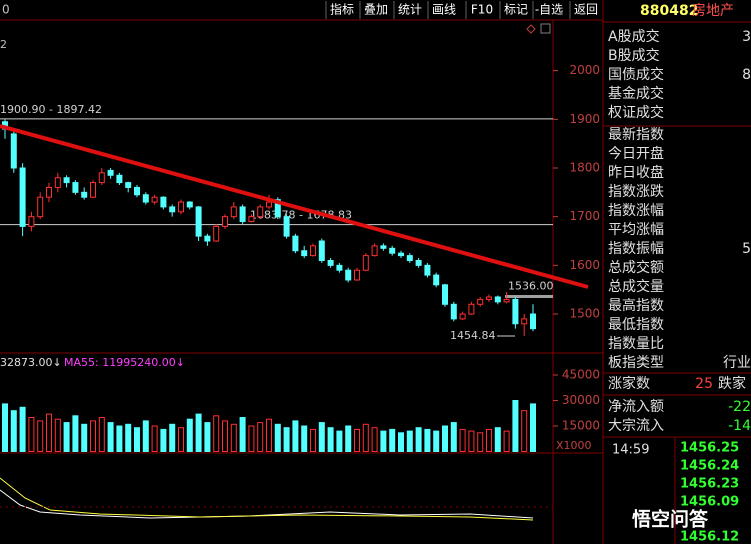 This screenshot has height=544, width=751. What do you see at coordinates (636, 172) in the screenshot?
I see `stat-label: 昨日收盘` at bounding box center [636, 172].